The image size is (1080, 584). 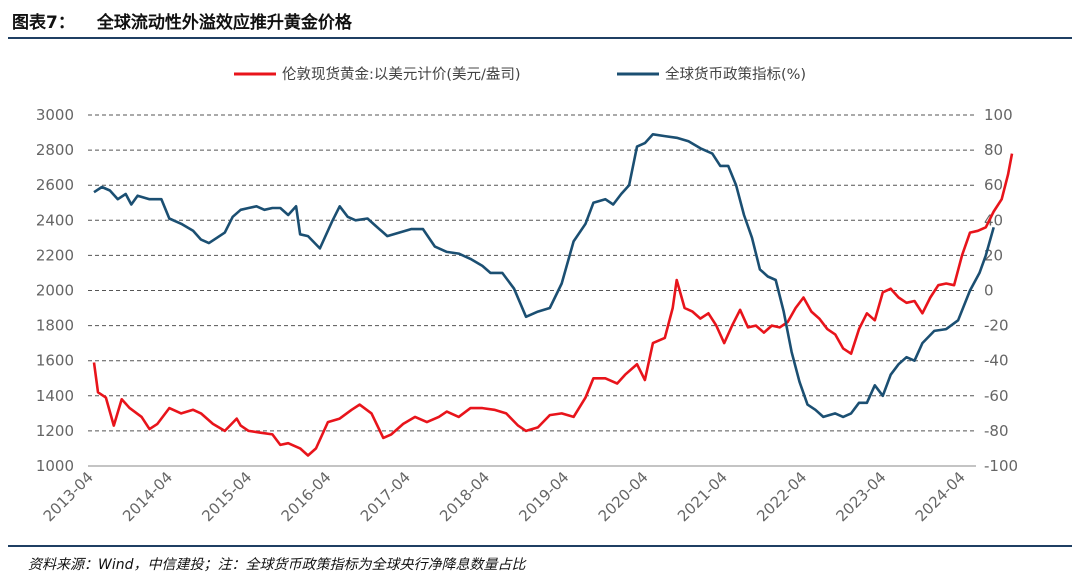 I want to click on left-axis-tick-label: 2600, so click(x=55, y=185).